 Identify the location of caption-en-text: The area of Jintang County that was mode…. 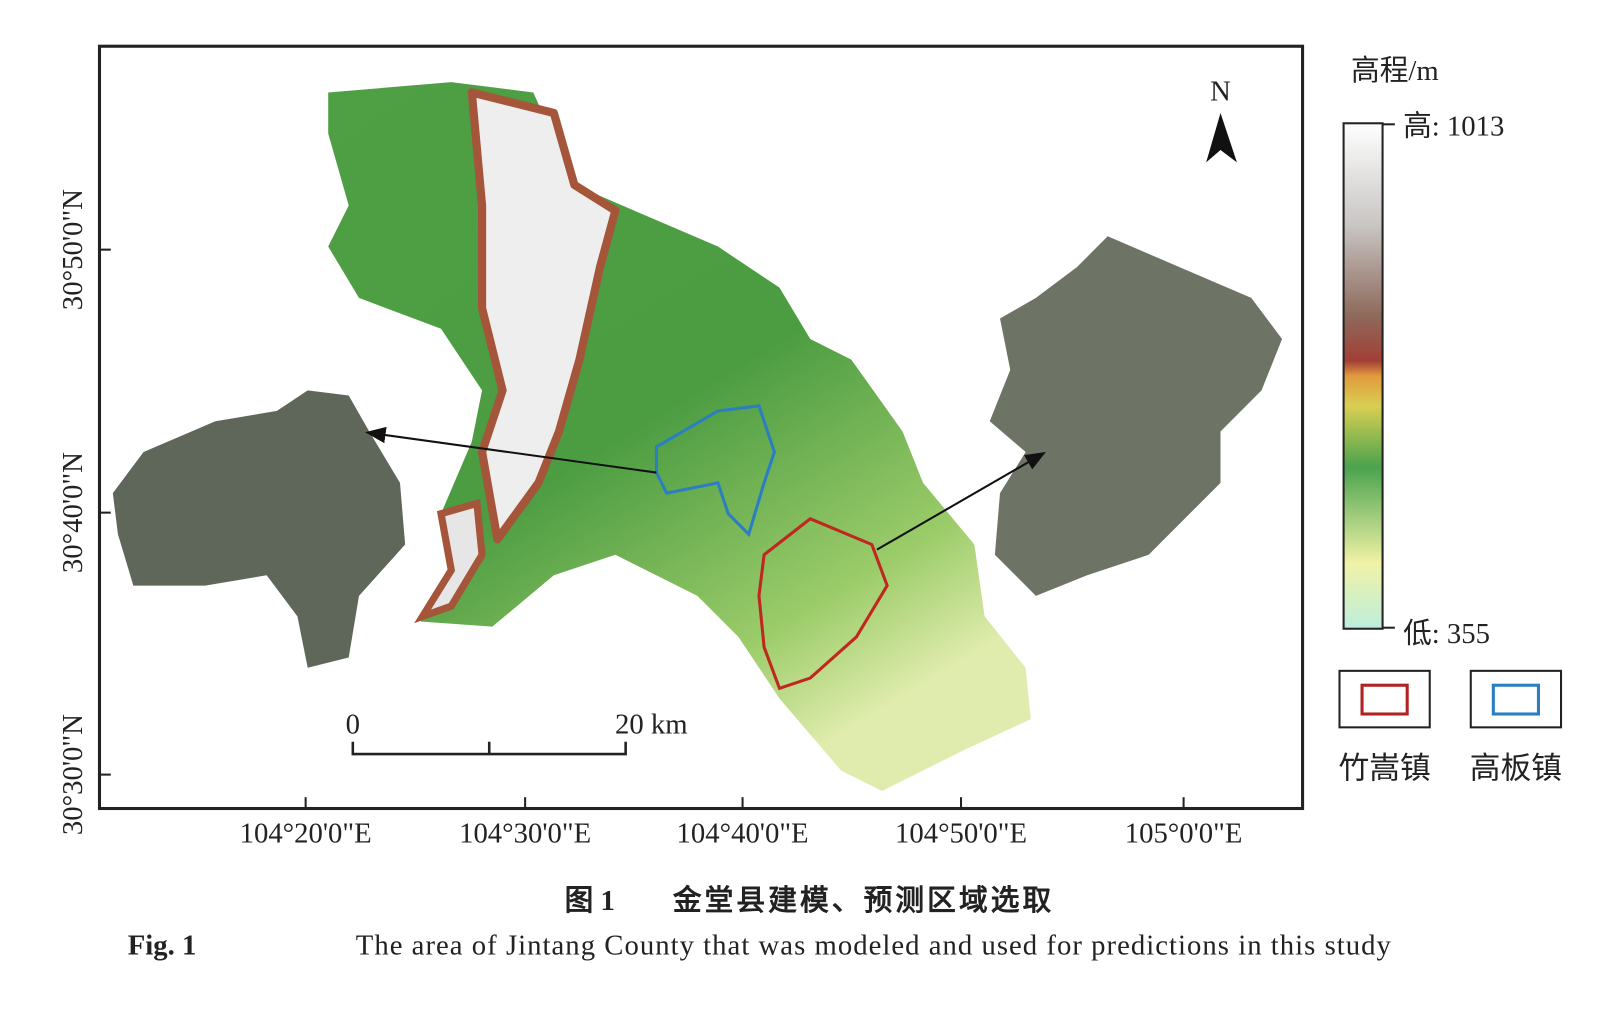
(874, 945).